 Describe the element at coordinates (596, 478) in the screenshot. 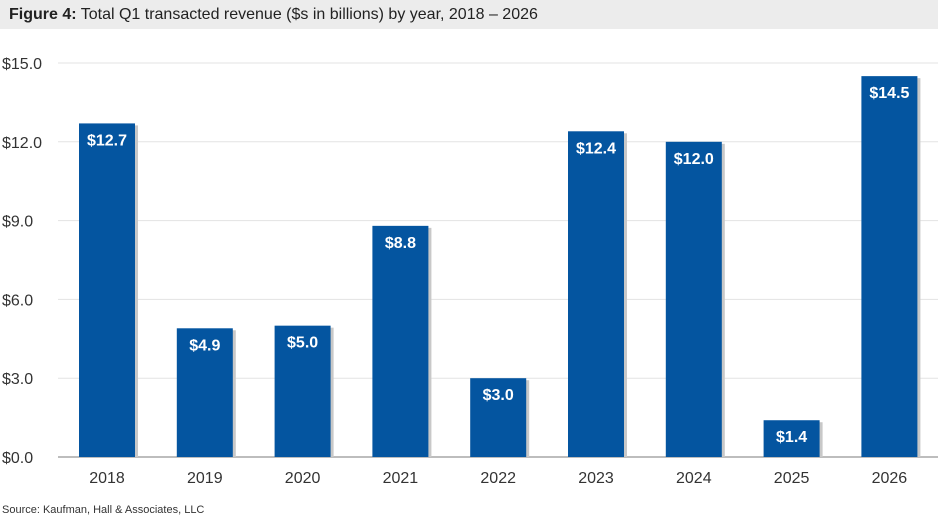

I see `x-tick-label: 2023` at that location.